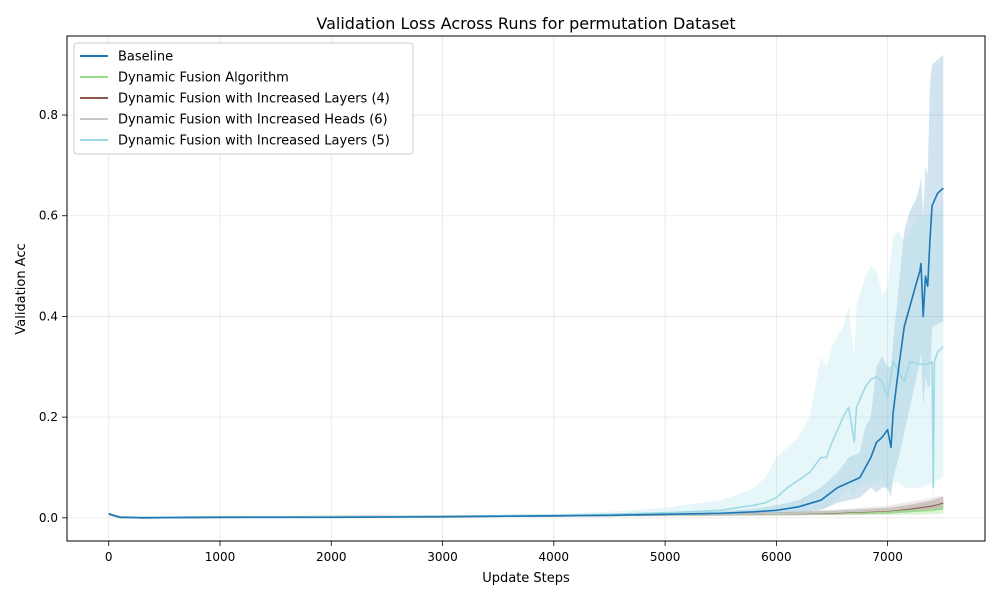 The image size is (1000, 600). I want to click on y-tick-label: 0.0, so click(48, 518).